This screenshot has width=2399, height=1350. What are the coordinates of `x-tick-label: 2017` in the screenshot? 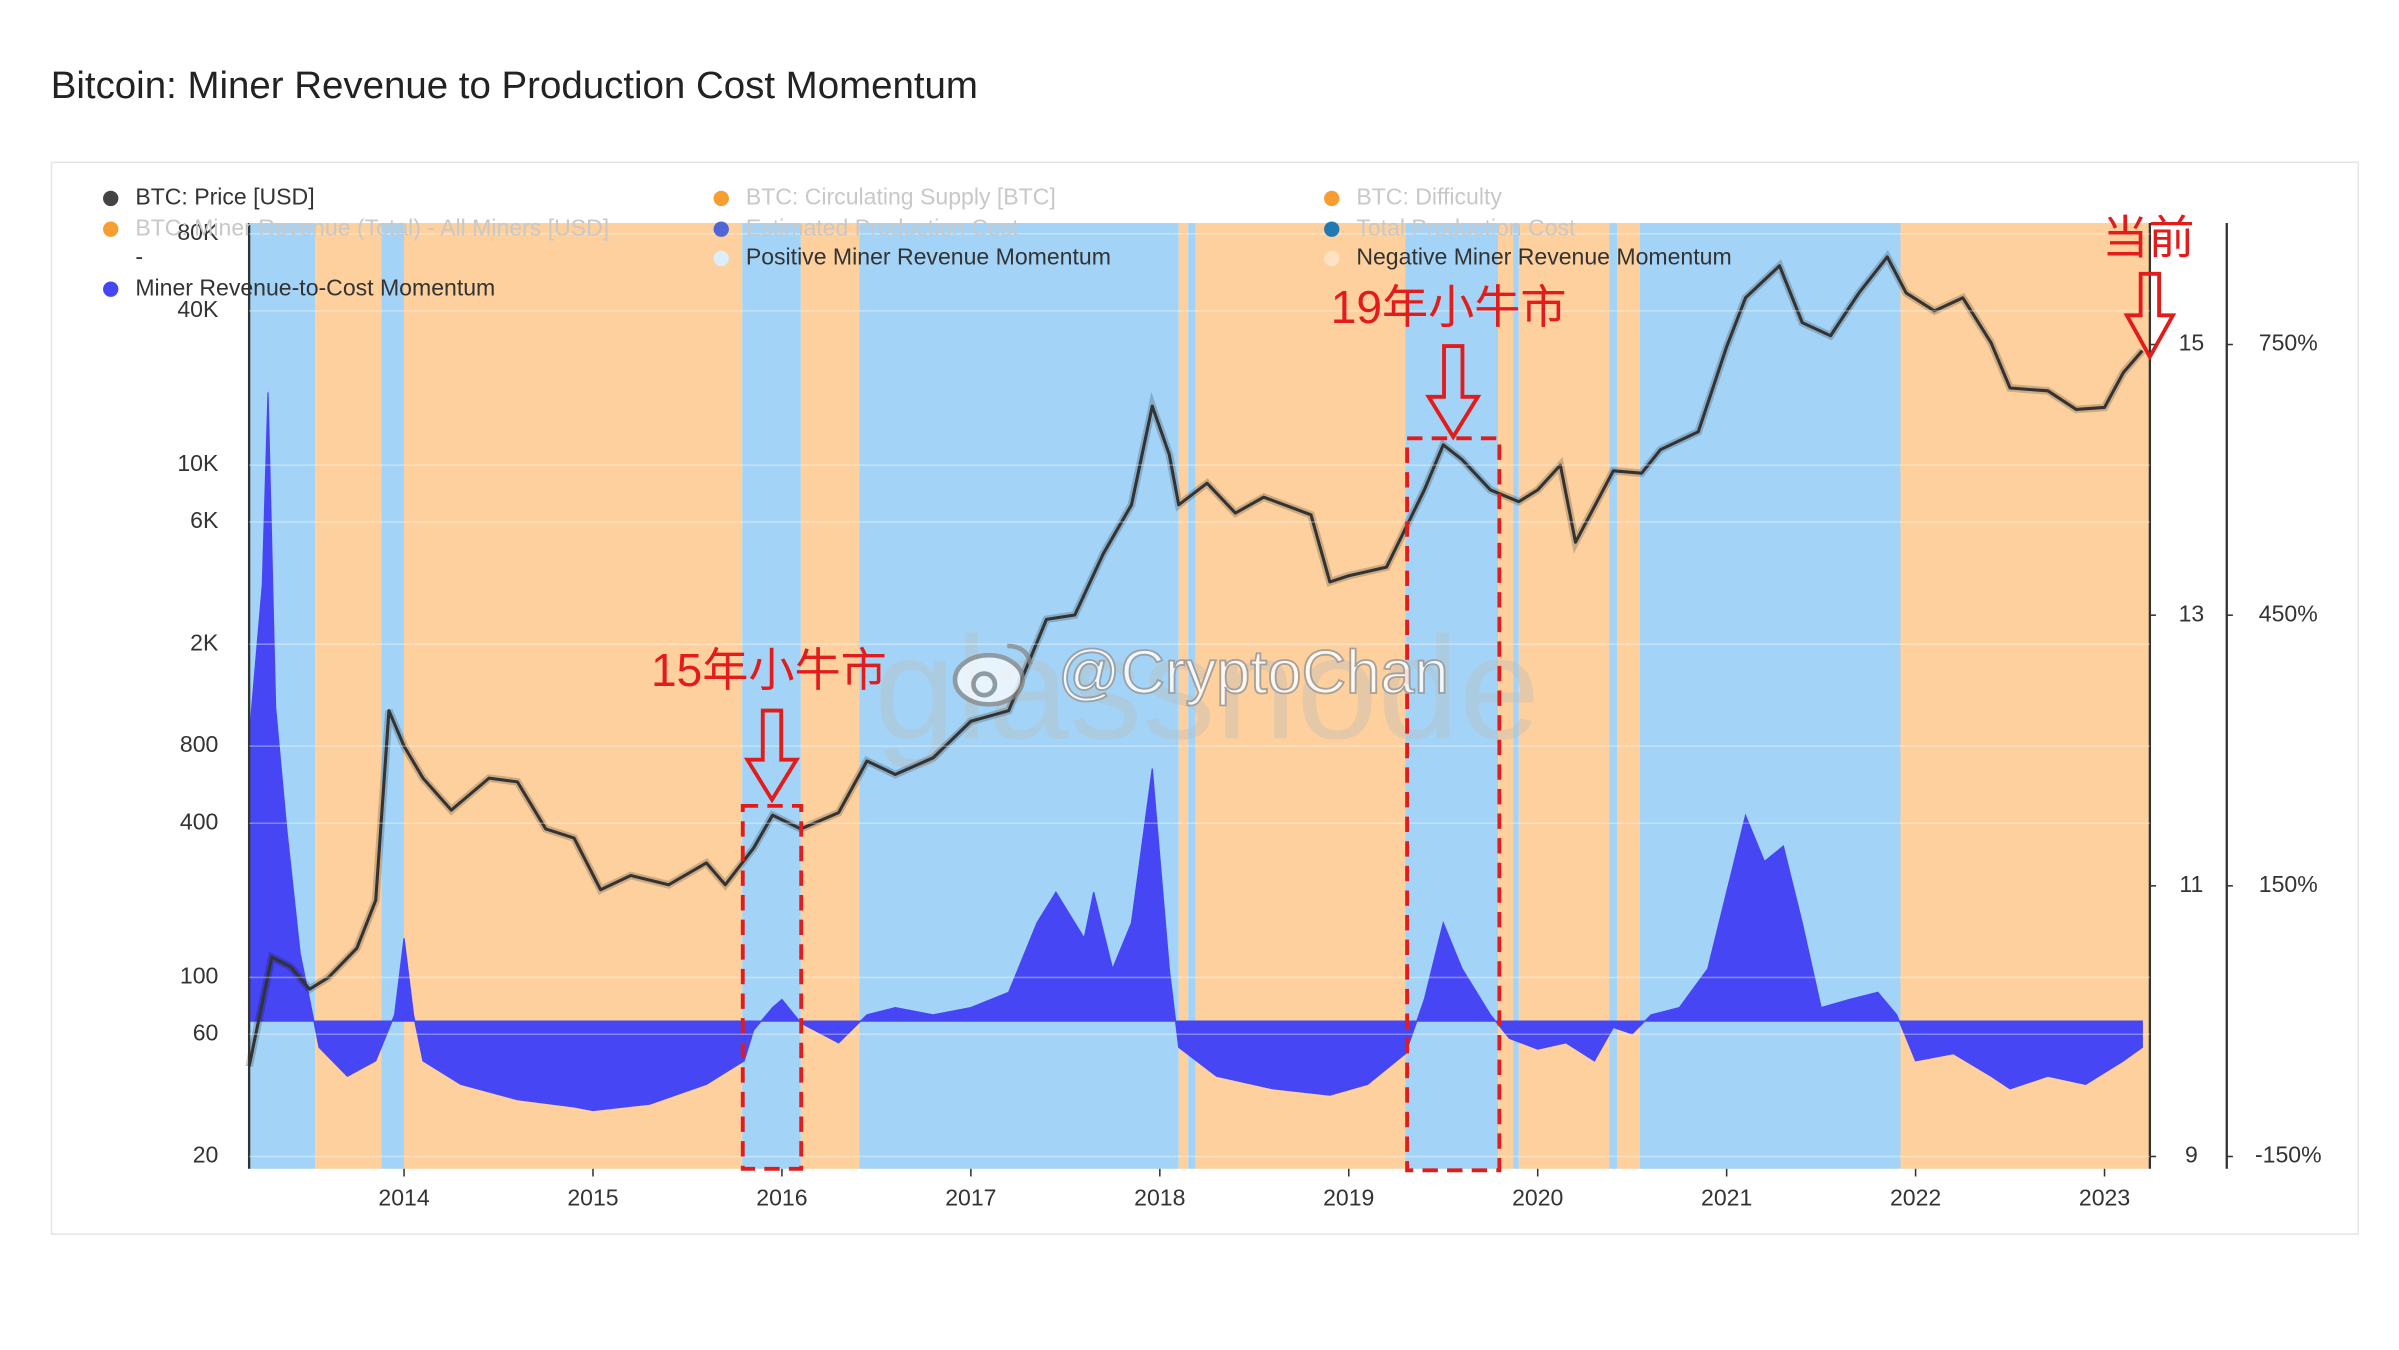 It's located at (970, 1198).